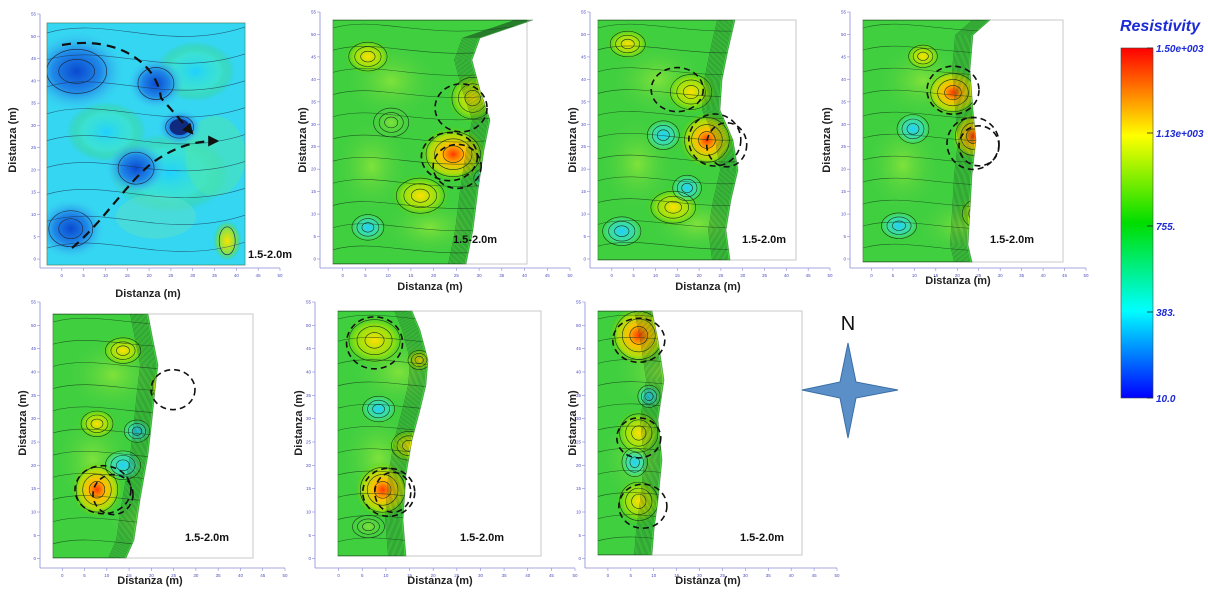 The height and width of the screenshot is (597, 1208). Describe the element at coordinates (848, 324) in the screenshot. I see `north-label: N` at that location.